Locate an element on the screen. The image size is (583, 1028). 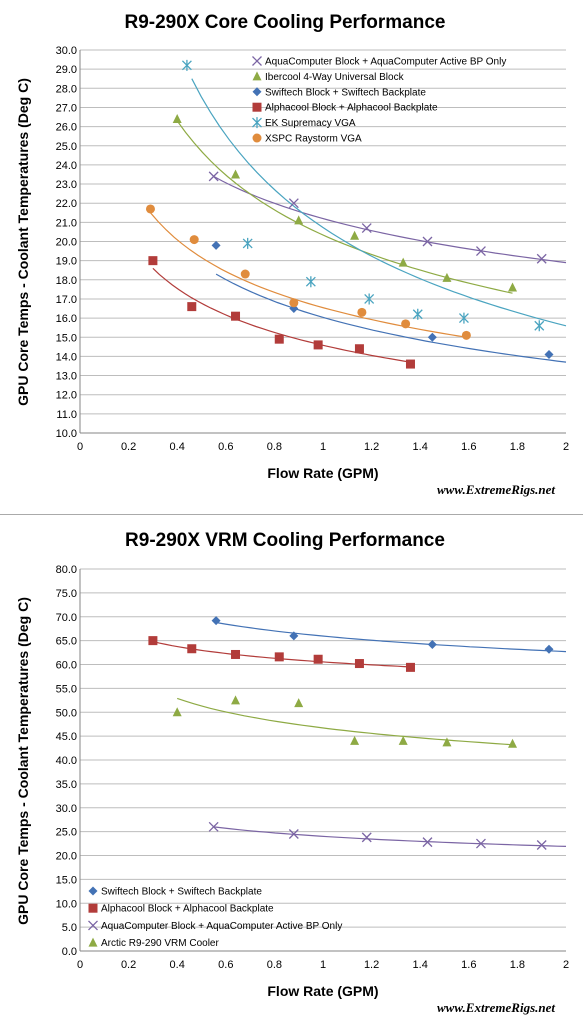
watermark: www.ExtremeRigs.net is located at coordinates (496, 489).